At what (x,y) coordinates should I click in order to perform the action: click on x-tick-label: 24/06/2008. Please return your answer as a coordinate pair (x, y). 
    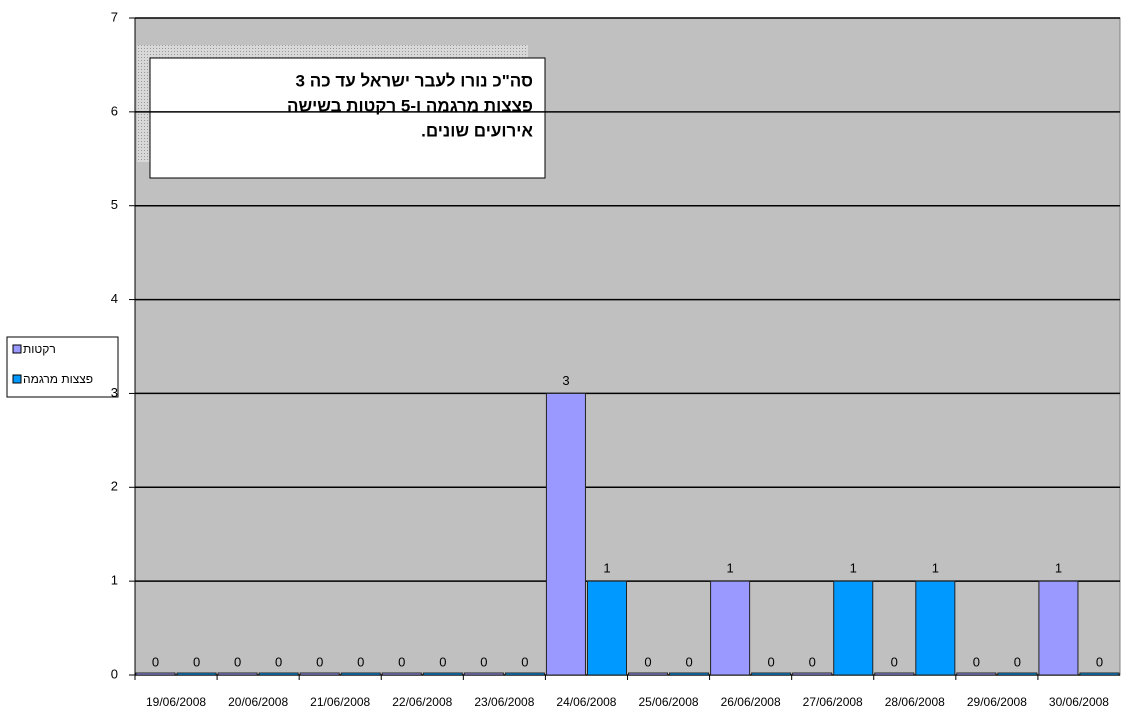
    Looking at the image, I should click on (586, 702).